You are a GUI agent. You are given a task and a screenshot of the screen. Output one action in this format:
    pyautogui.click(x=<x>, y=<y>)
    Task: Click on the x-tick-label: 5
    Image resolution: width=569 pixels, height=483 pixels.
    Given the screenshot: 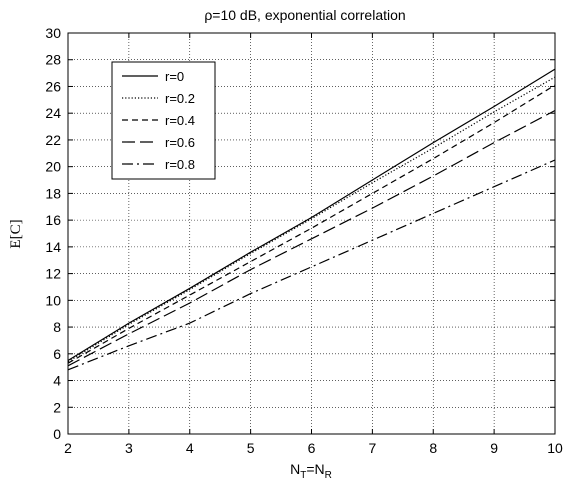 What is the action you would take?
    pyautogui.click(x=251, y=448)
    